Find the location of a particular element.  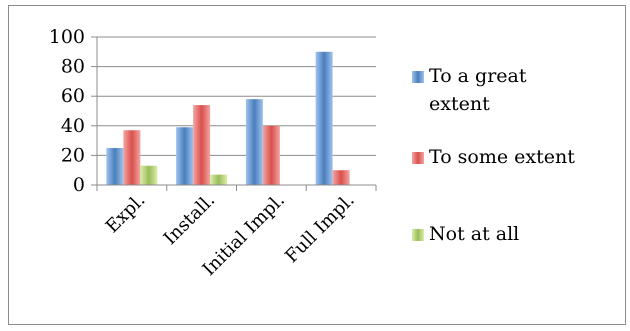

y-tick-label: 20 is located at coordinates (73, 155).